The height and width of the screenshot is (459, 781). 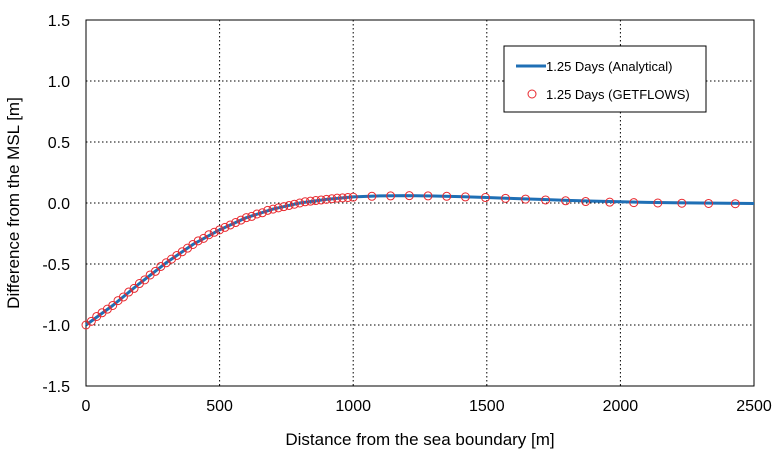 What do you see at coordinates (754, 406) in the screenshot?
I see `x-tick-label: 2500` at bounding box center [754, 406].